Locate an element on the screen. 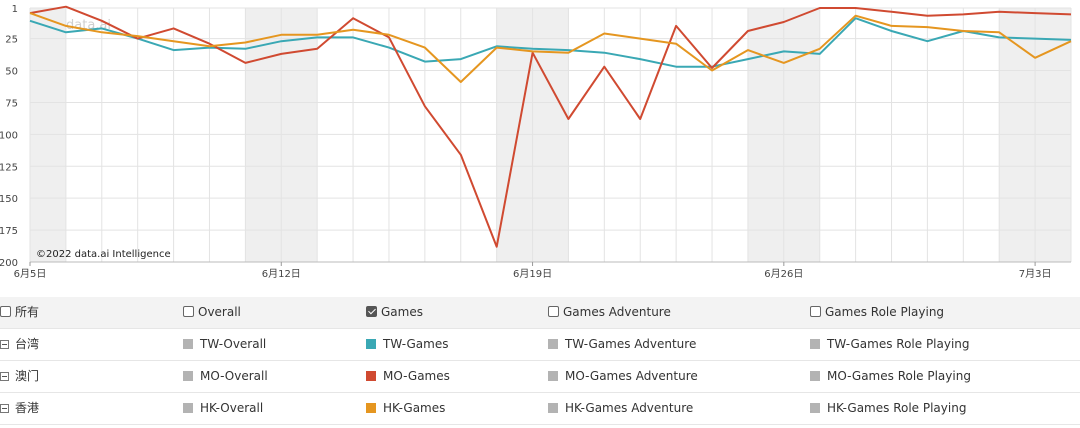 This screenshot has height=428, width=1080. legend-item-label: TW-Overall is located at coordinates (233, 344).